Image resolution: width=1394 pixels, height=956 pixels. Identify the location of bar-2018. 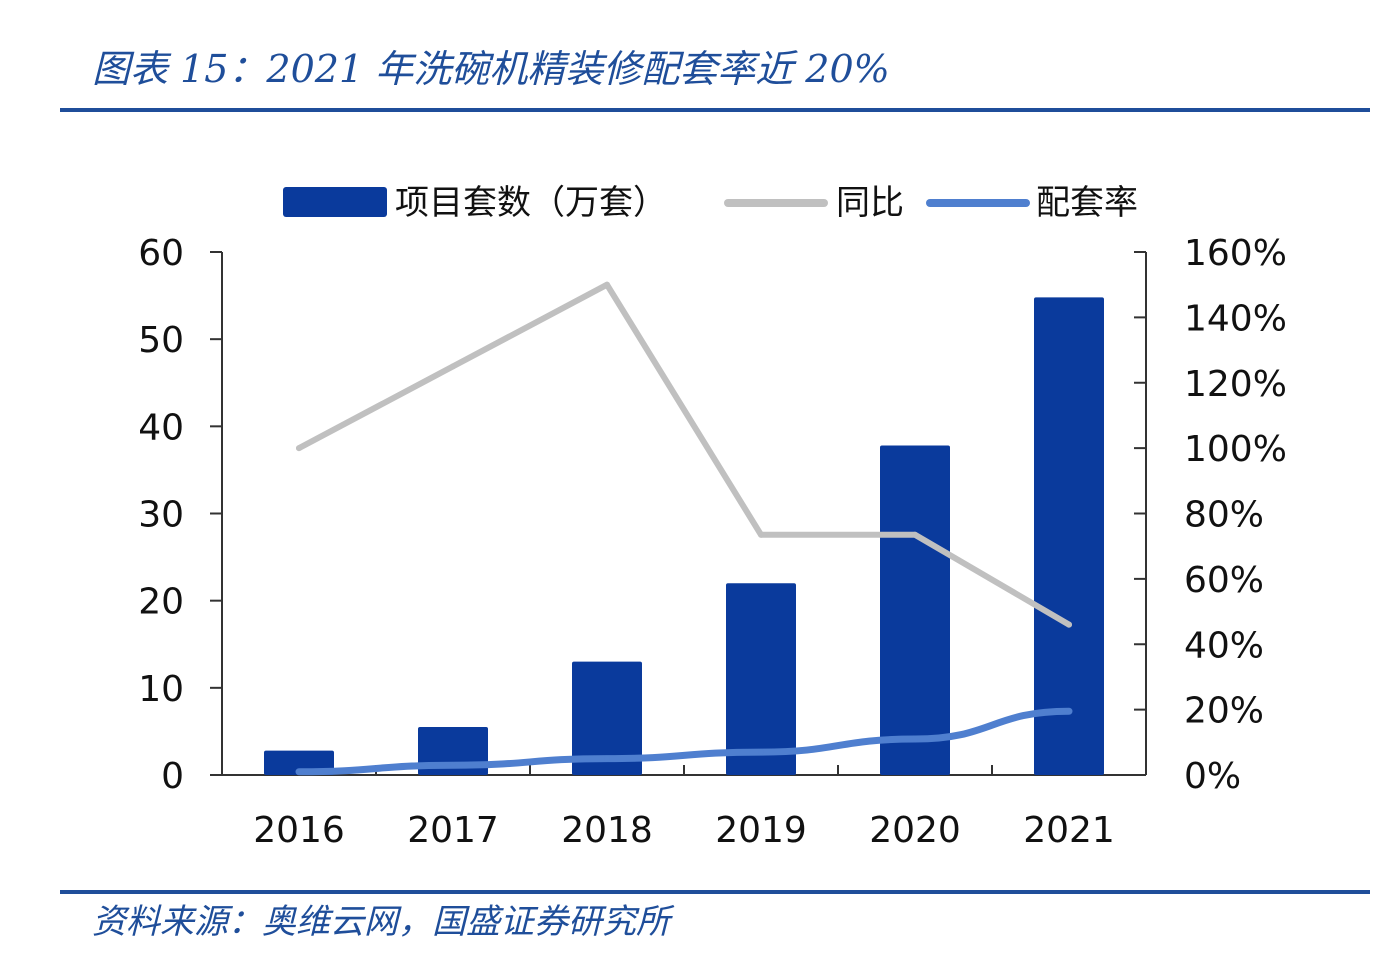
(607, 718).